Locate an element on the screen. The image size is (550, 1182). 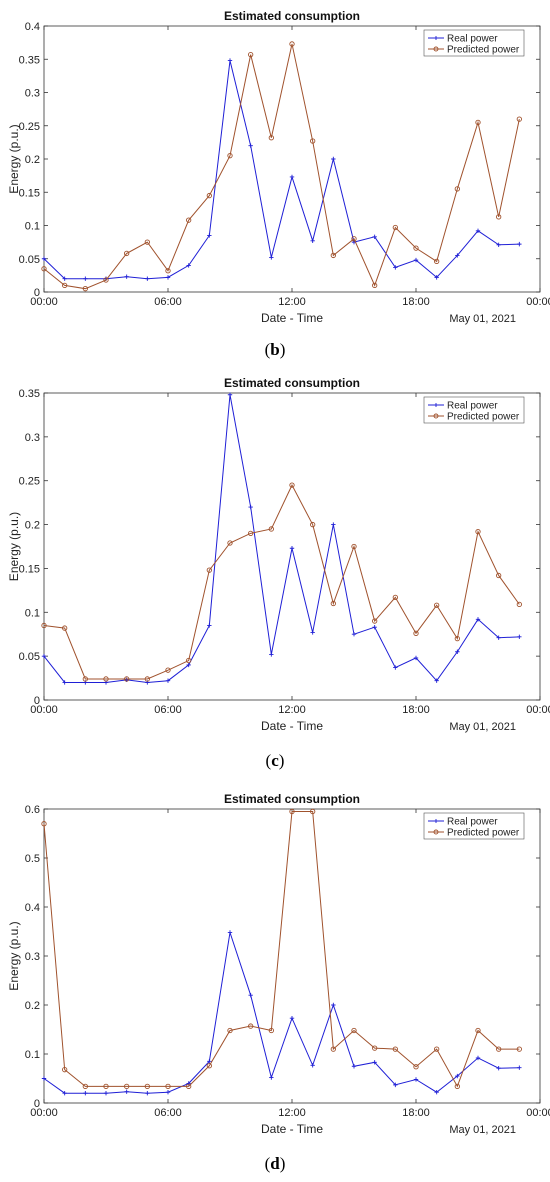
x-tick-label: 06:00 is located at coordinates (168, 710).